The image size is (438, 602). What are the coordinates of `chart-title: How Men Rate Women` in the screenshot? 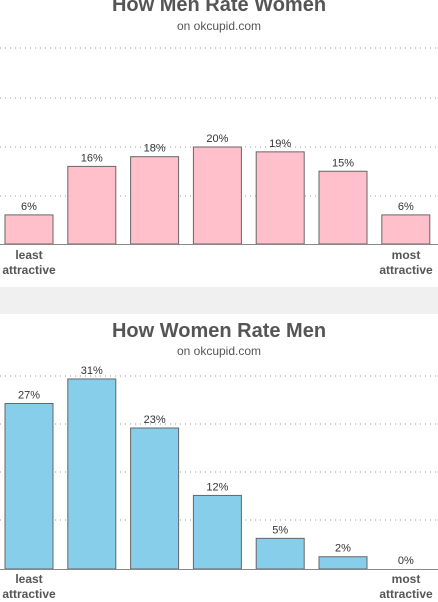 It's located at (219, 8).